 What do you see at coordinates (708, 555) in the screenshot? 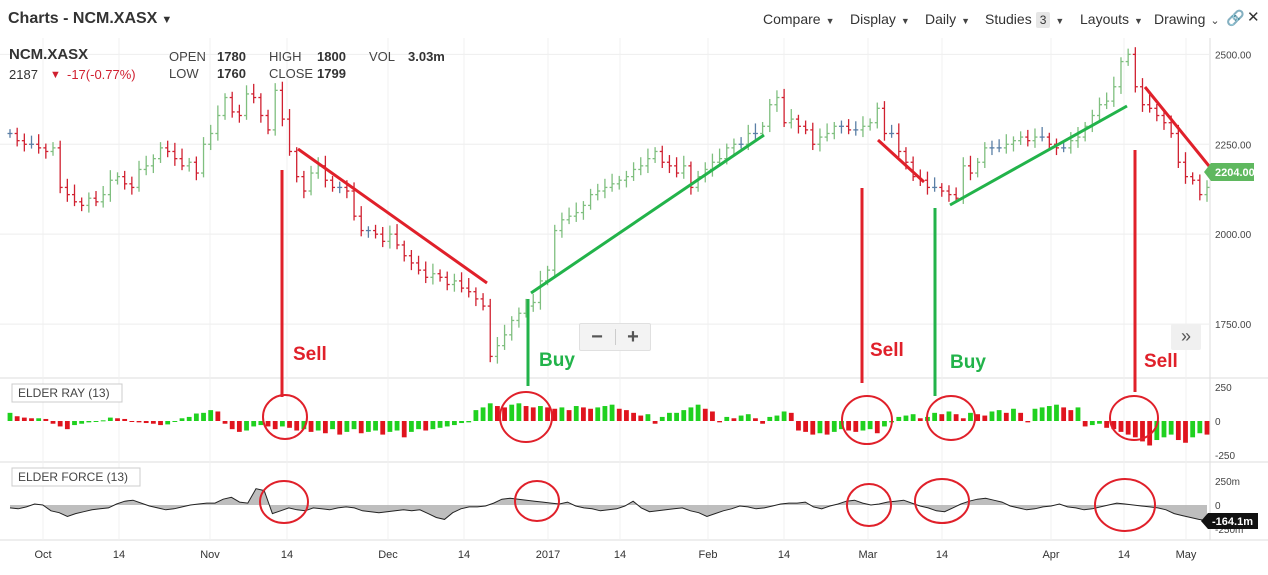
I see `x-tick-label: Feb` at bounding box center [708, 555].